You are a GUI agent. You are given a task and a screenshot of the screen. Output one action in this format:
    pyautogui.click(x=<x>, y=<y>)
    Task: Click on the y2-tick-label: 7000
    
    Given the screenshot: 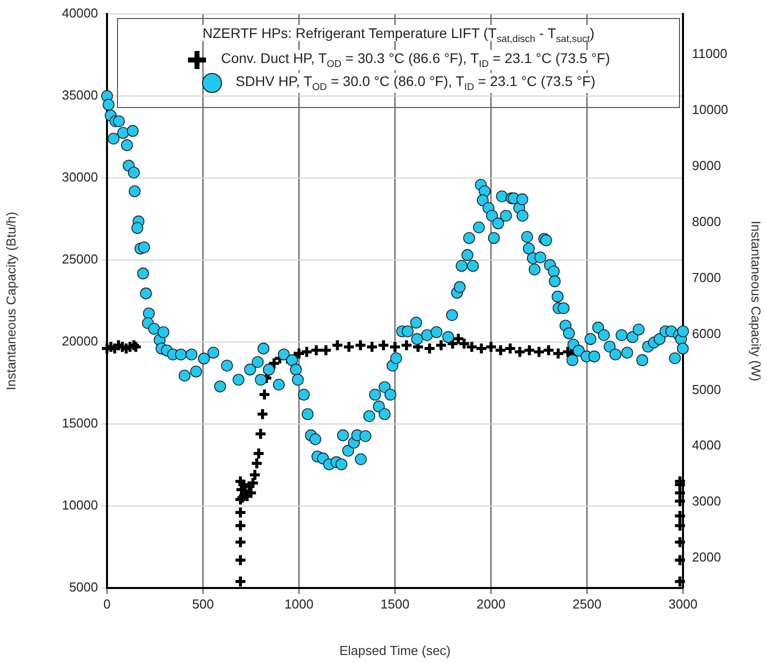 What is the action you would take?
    pyautogui.click(x=706, y=277)
    